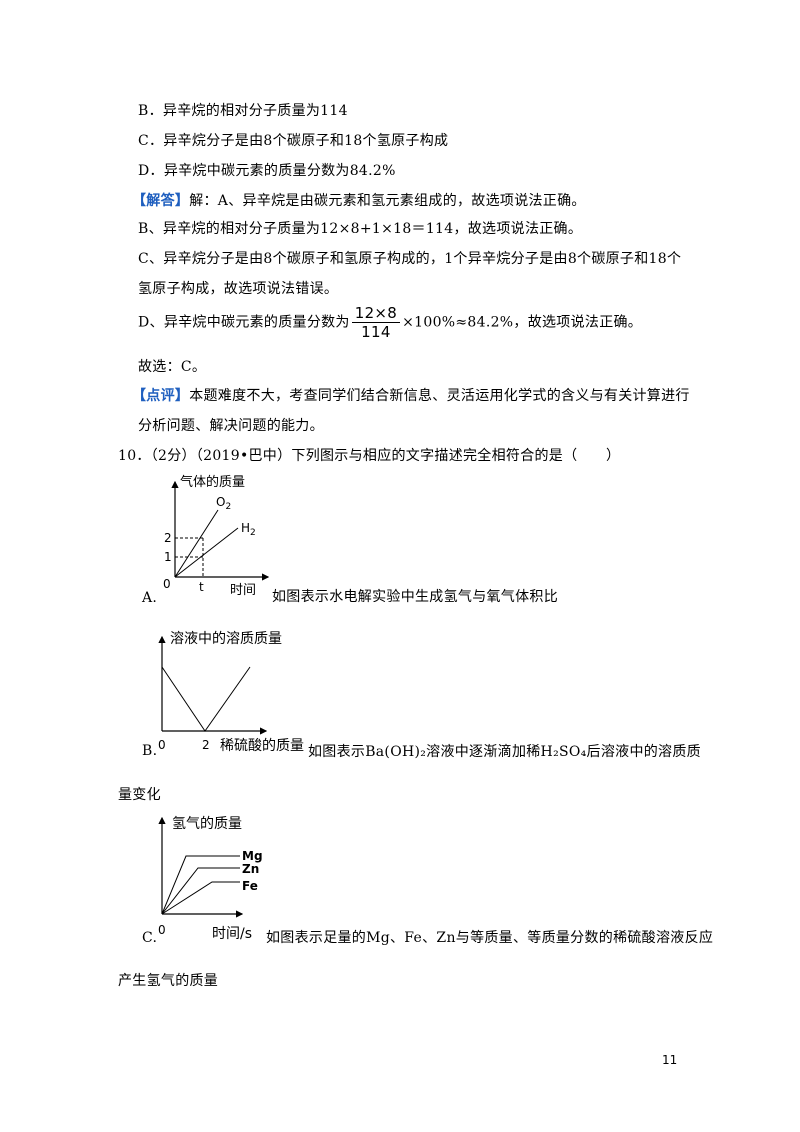 Image resolution: width=800 pixels, height=1132 pixels. I want to click on chart-a-ylabel: 气体的质量, so click(212, 482).